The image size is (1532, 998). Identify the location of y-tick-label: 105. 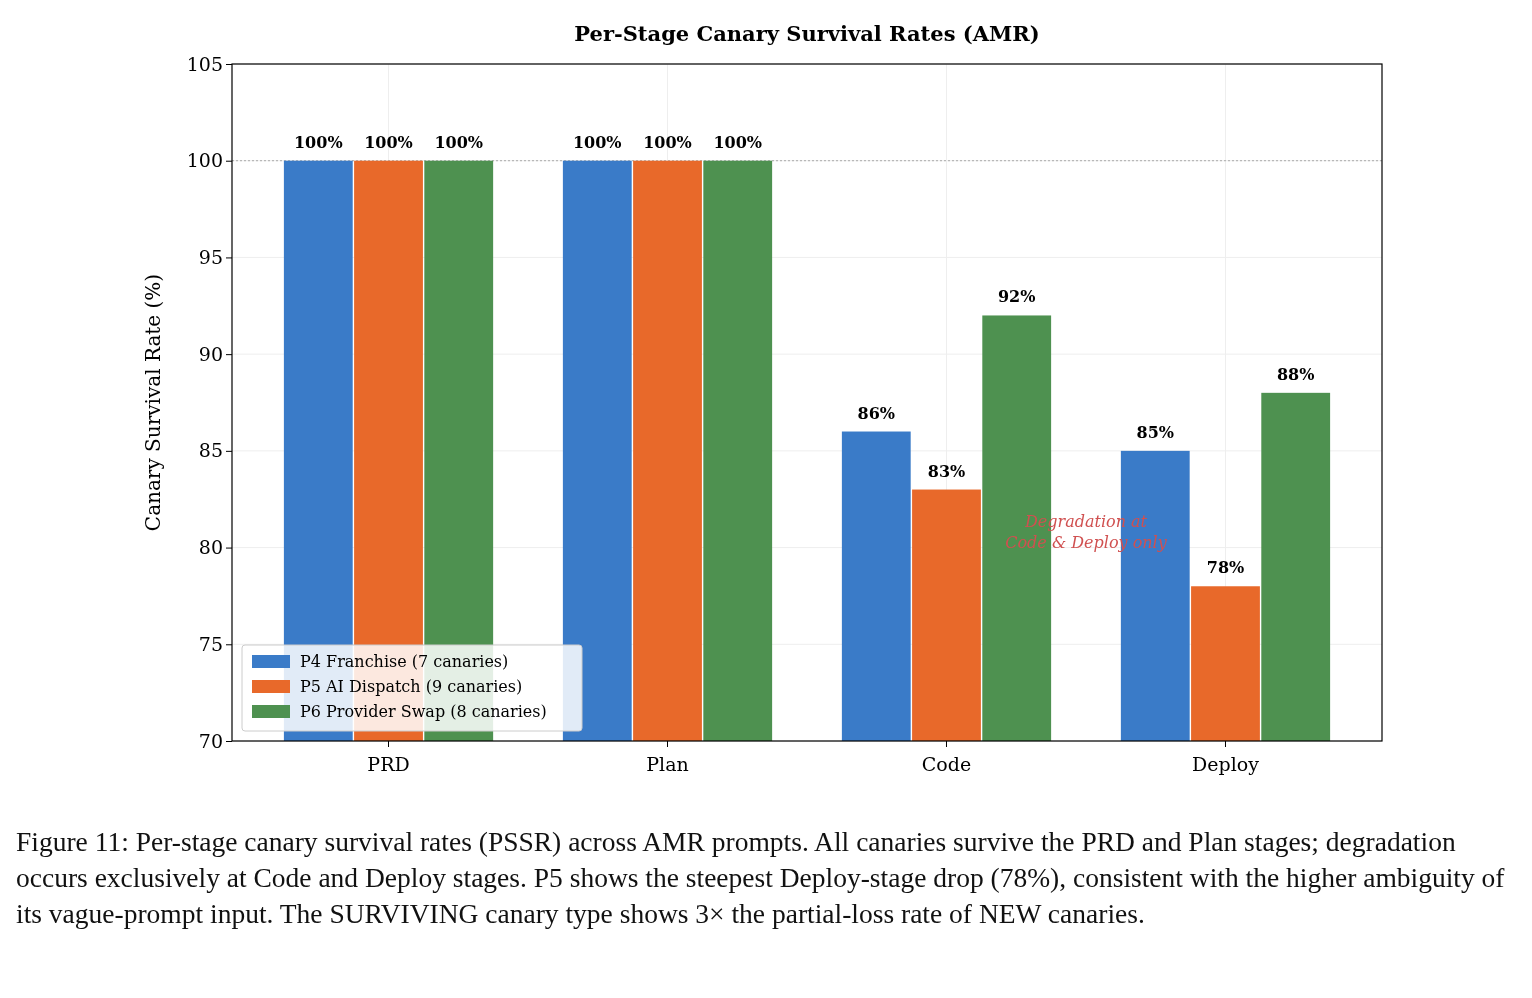
(204, 63).